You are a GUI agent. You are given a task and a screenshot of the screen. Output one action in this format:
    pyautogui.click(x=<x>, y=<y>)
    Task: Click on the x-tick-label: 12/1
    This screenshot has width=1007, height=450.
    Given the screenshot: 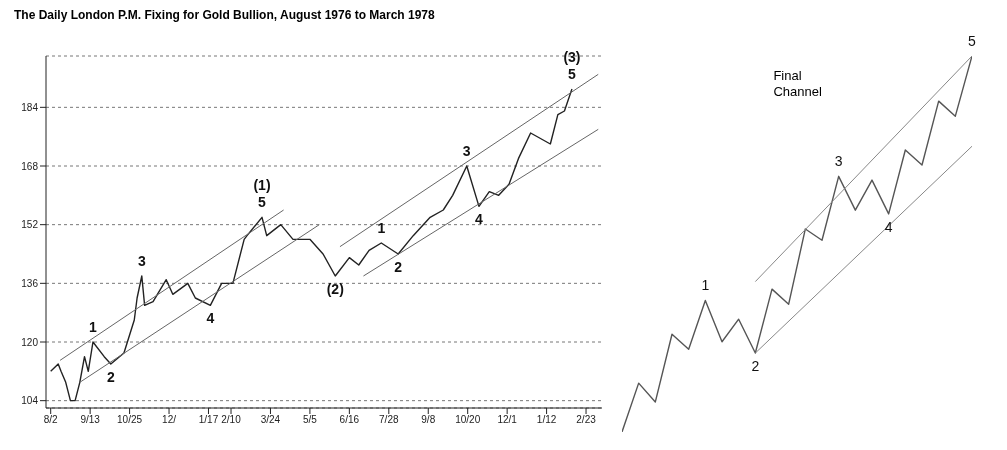 What is the action you would take?
    pyautogui.click(x=507, y=420)
    